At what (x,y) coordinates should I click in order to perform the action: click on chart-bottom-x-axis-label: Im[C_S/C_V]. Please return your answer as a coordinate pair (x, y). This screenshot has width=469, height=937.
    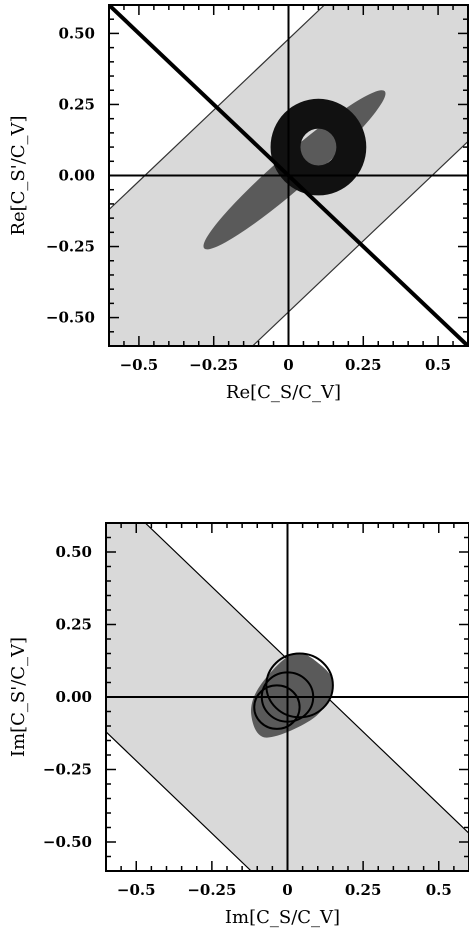
    Looking at the image, I should click on (282, 917).